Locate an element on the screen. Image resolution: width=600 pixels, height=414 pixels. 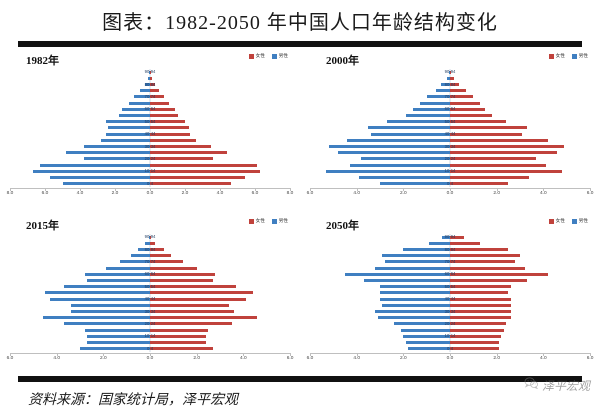
footer: 资料来源：国家统计局，泽平宏观 泽平宏观 is located at coordinates (300, 395).